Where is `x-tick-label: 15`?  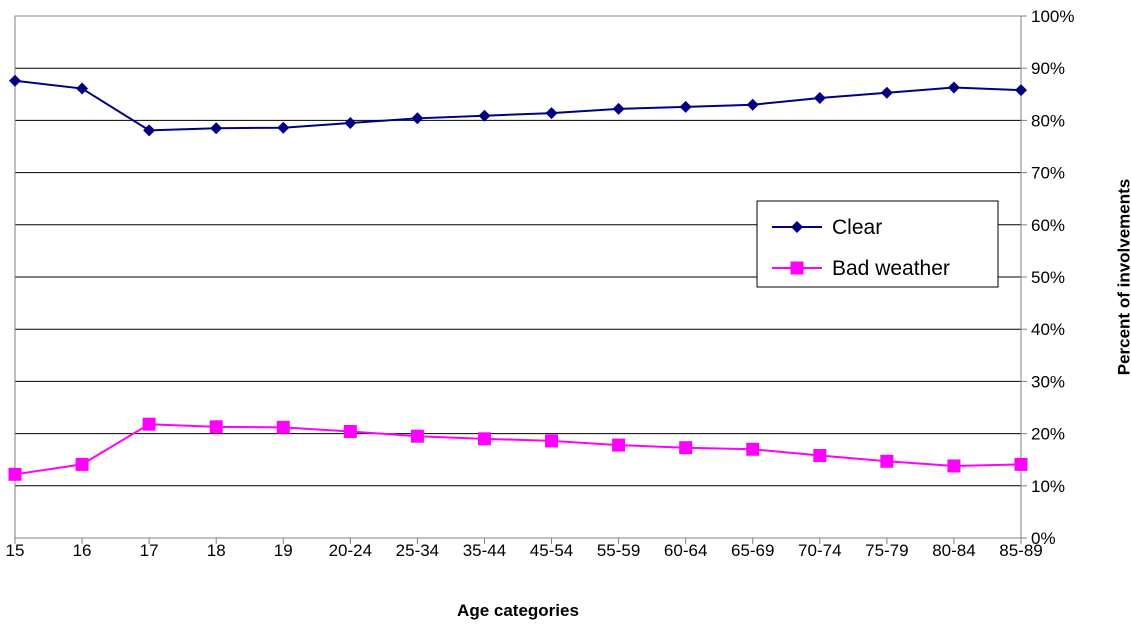 x-tick-label: 15 is located at coordinates (15, 550).